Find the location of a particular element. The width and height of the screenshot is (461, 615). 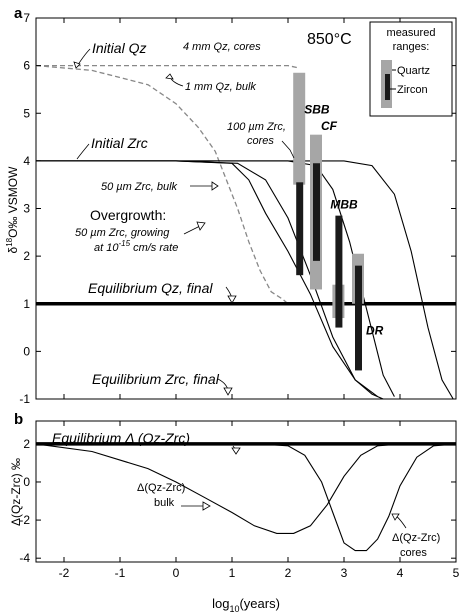

y-tick-label-a: 1 is located at coordinates (26, 304).